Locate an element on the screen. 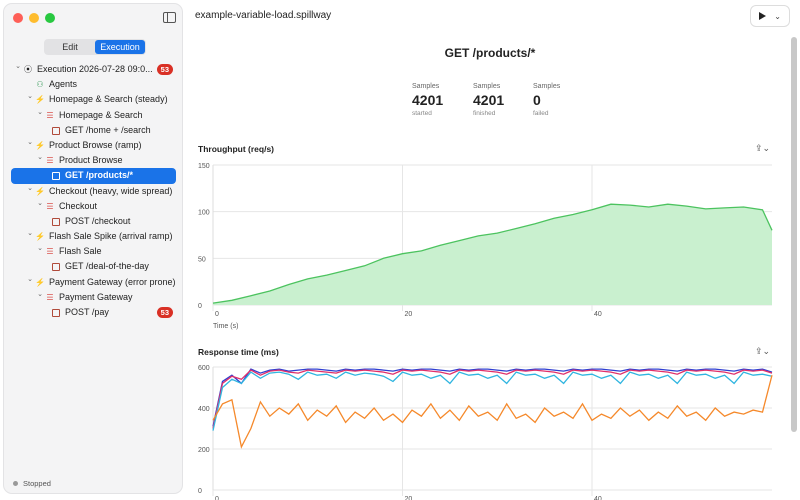 This screenshot has height=500, width=800. tree-item-label: GET /products/* is located at coordinates (99, 175).